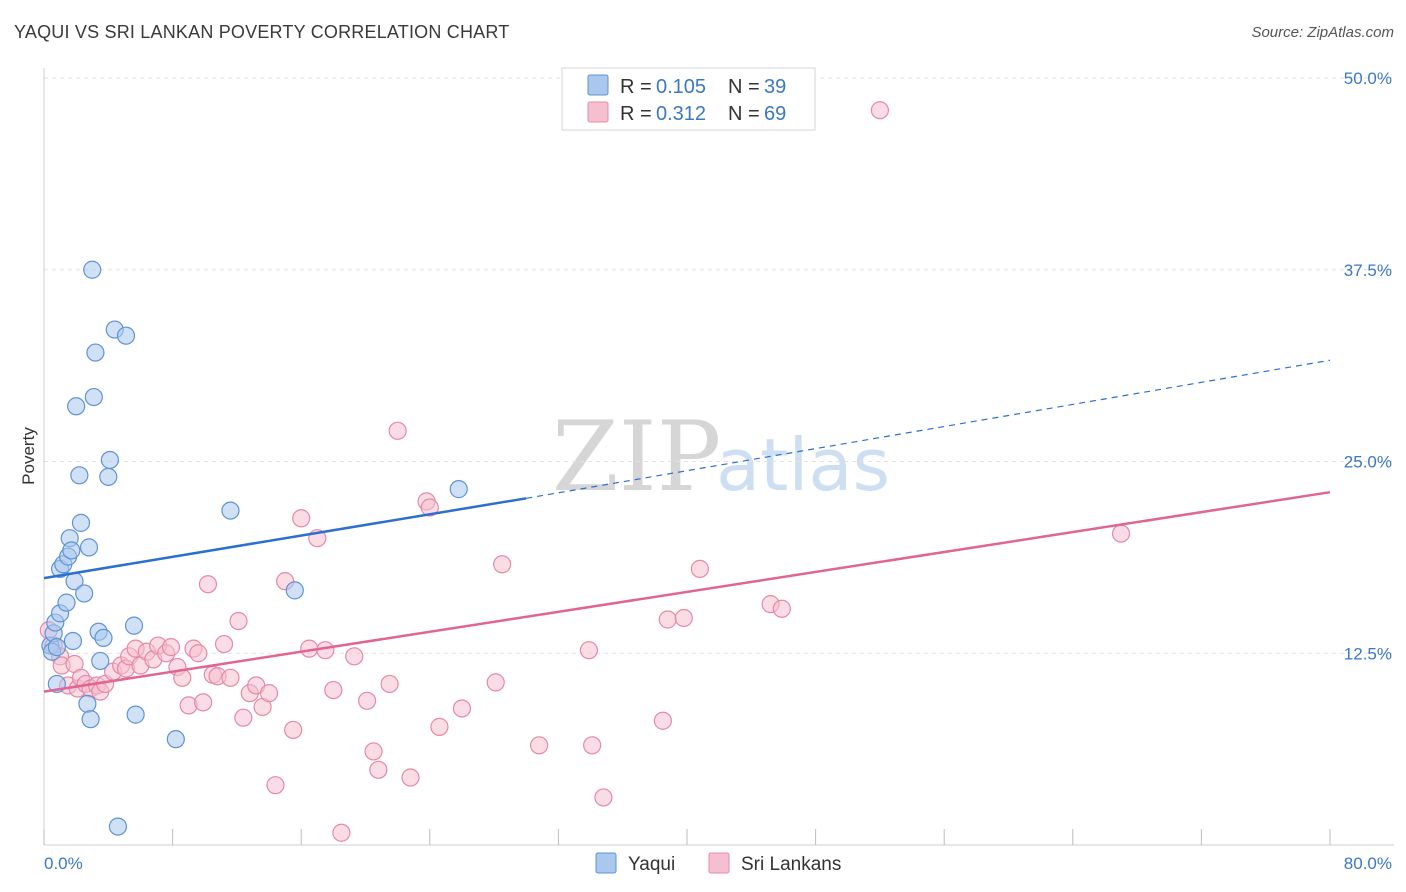  I want to click on stats-legend: R = 0.105 N = 39 R = 0.312 N = 69, so click(688, 99).